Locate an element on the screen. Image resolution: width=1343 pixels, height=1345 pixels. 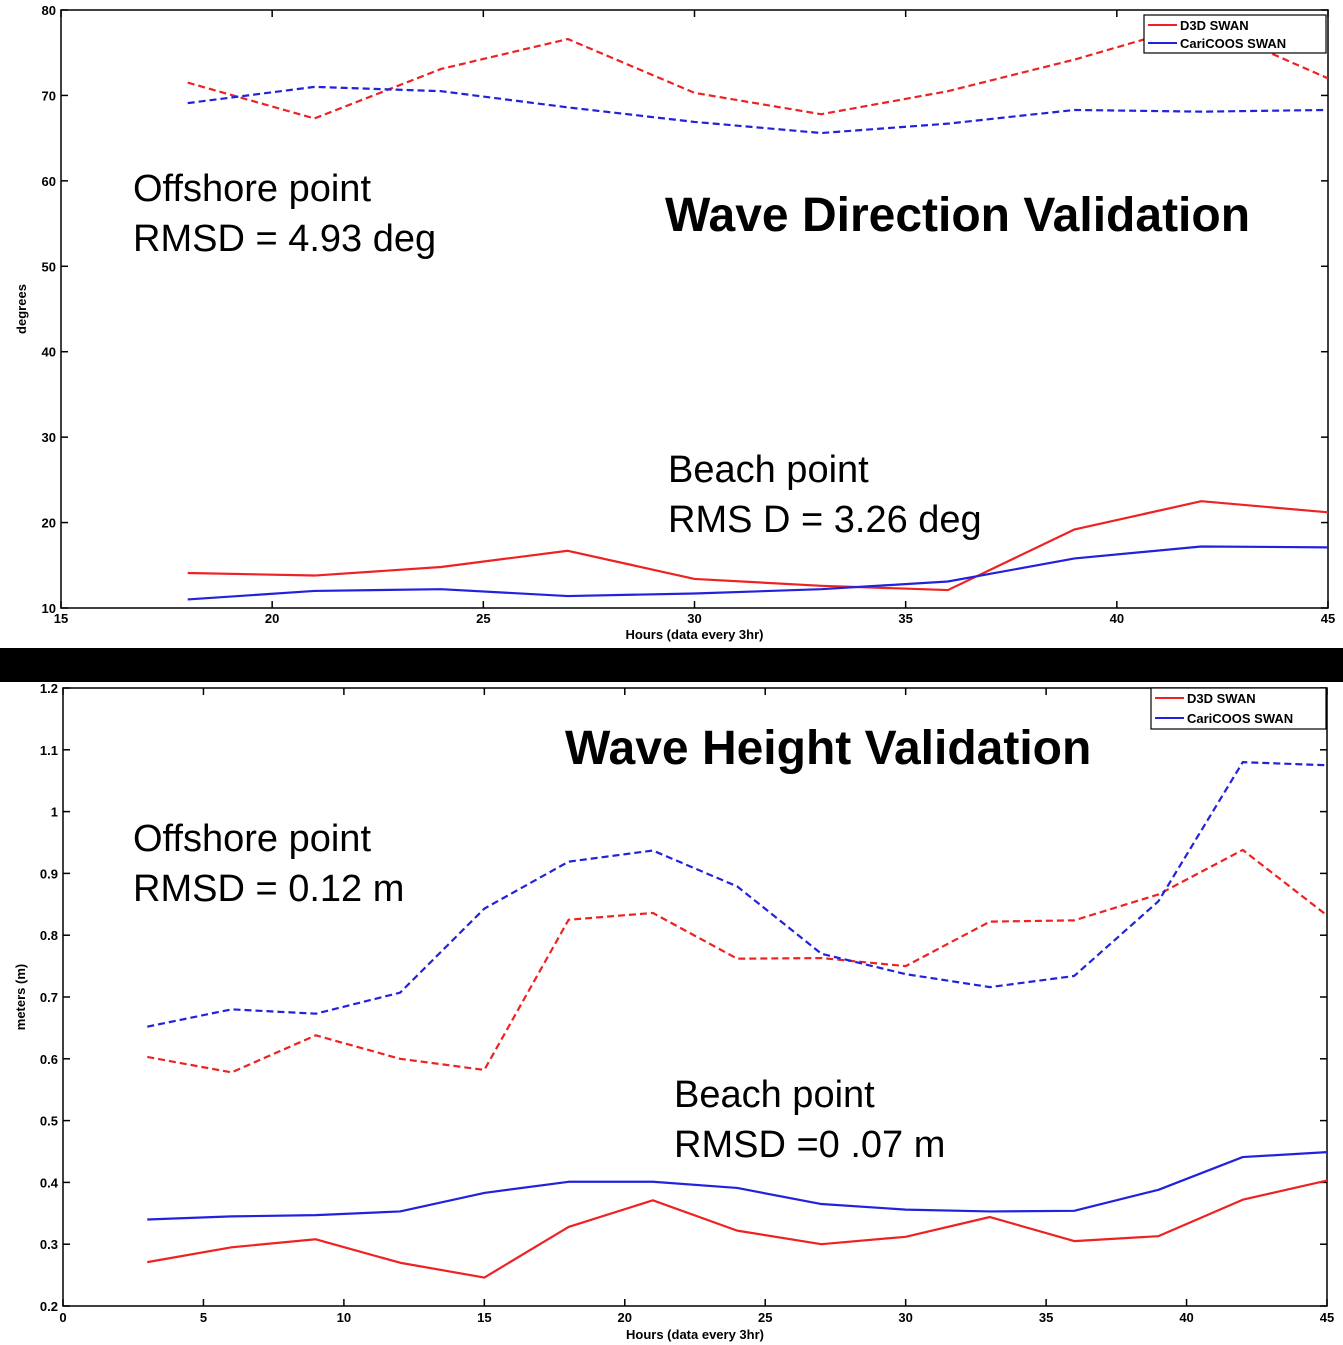
height-y-axis-label: meters (m) is located at coordinates (20, 997).